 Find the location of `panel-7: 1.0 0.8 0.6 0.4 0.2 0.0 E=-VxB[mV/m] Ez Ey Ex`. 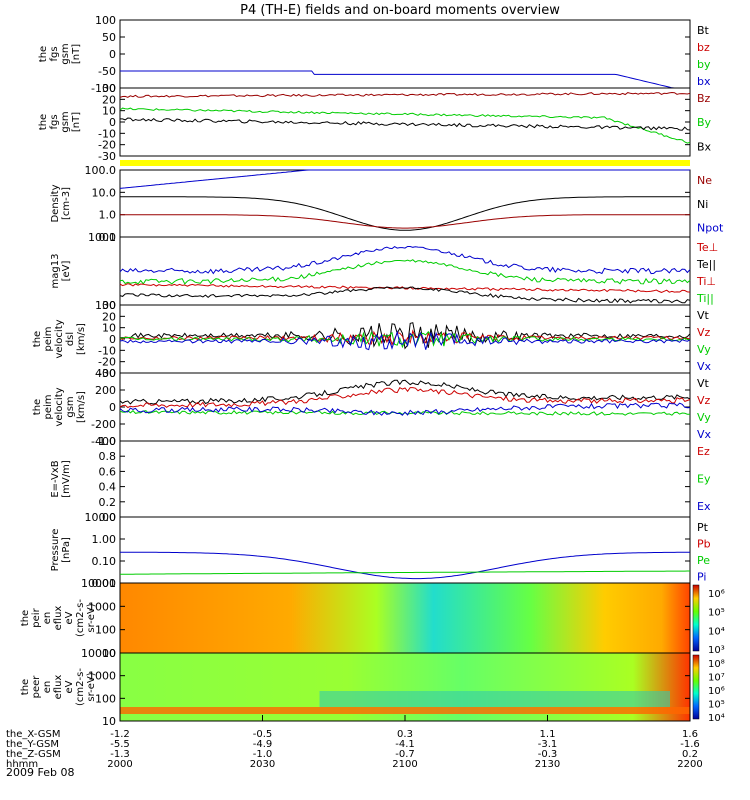

panel-7: 1.0 0.8 0.6 0.4 0.2 0.0 E=-VxB[mV/m] Ez Ey Ex is located at coordinates (380, 479).